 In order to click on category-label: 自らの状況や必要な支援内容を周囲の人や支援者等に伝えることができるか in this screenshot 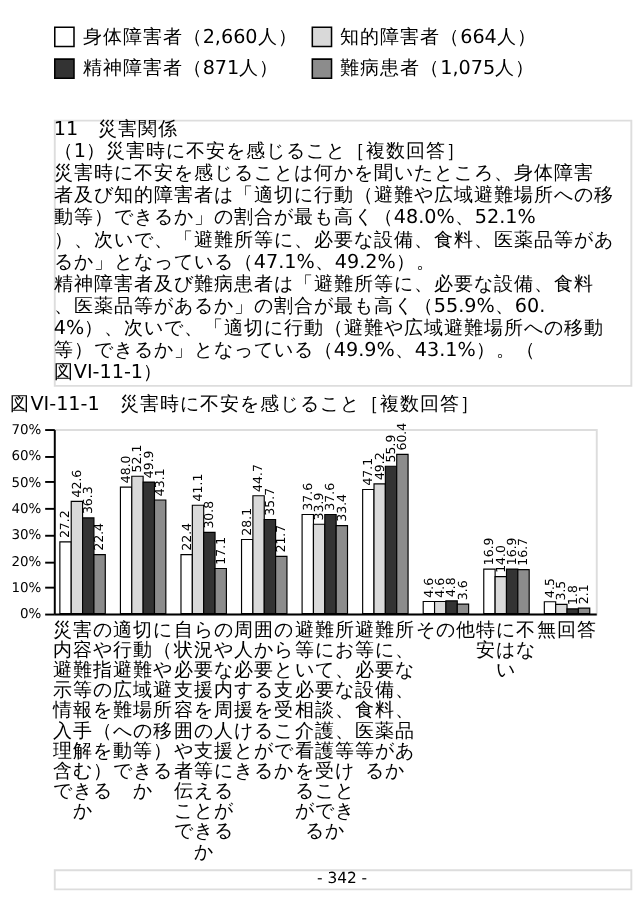, I will do `click(203, 741)`.